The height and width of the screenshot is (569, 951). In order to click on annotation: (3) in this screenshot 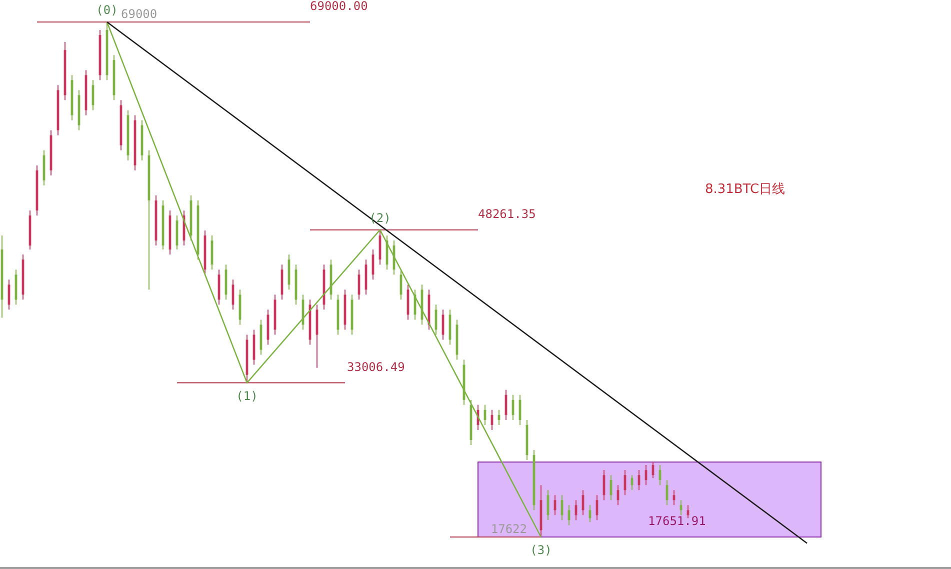, I will do `click(541, 550)`.